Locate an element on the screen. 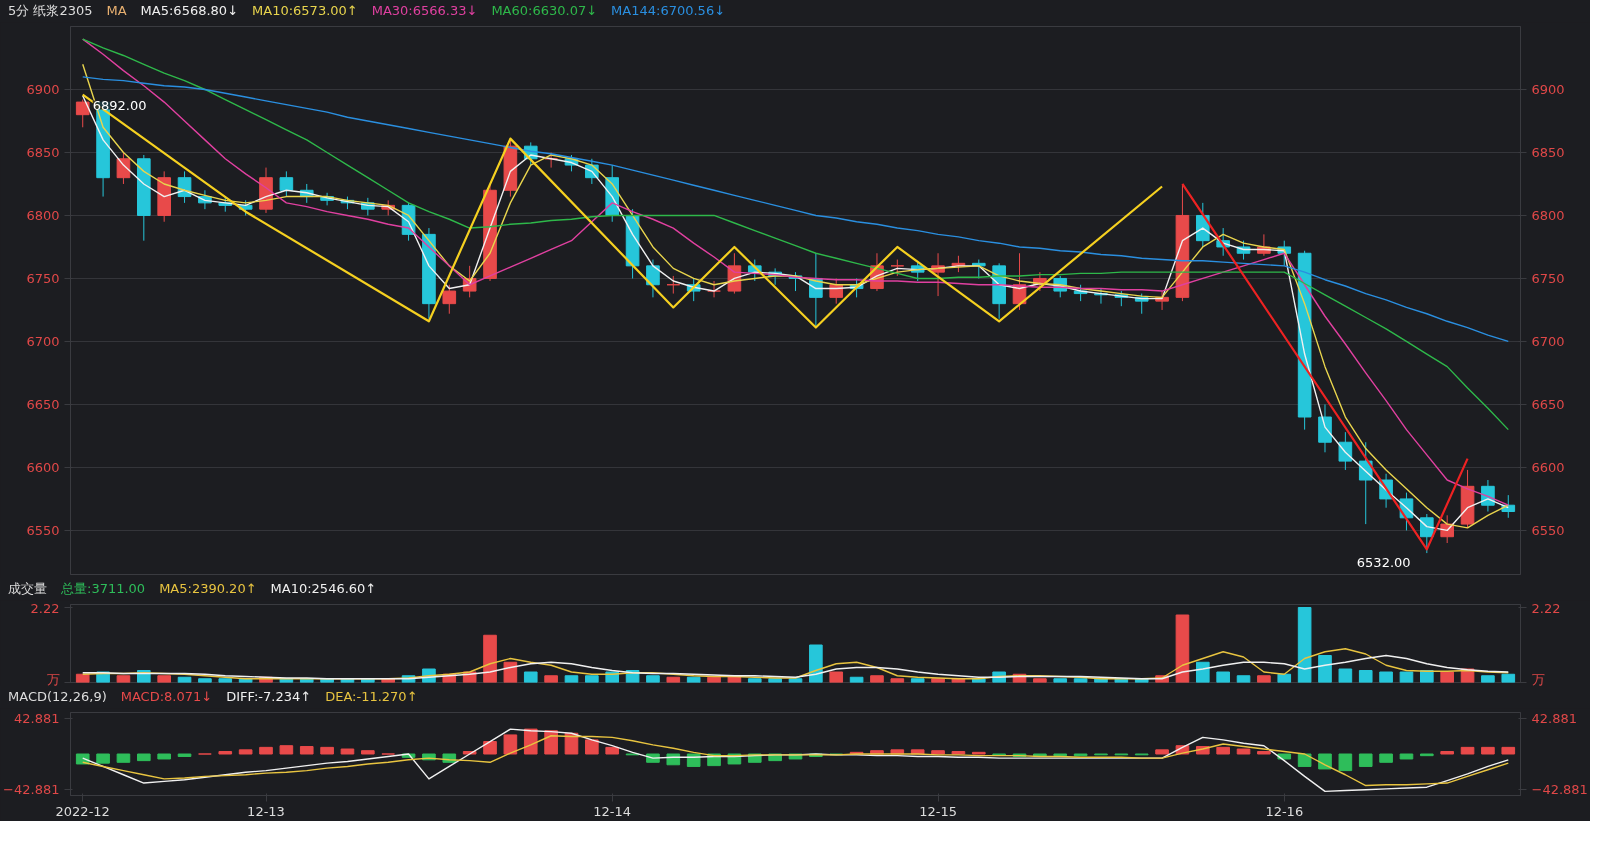  text: MA5:6568.80↓ is located at coordinates (189, 10).